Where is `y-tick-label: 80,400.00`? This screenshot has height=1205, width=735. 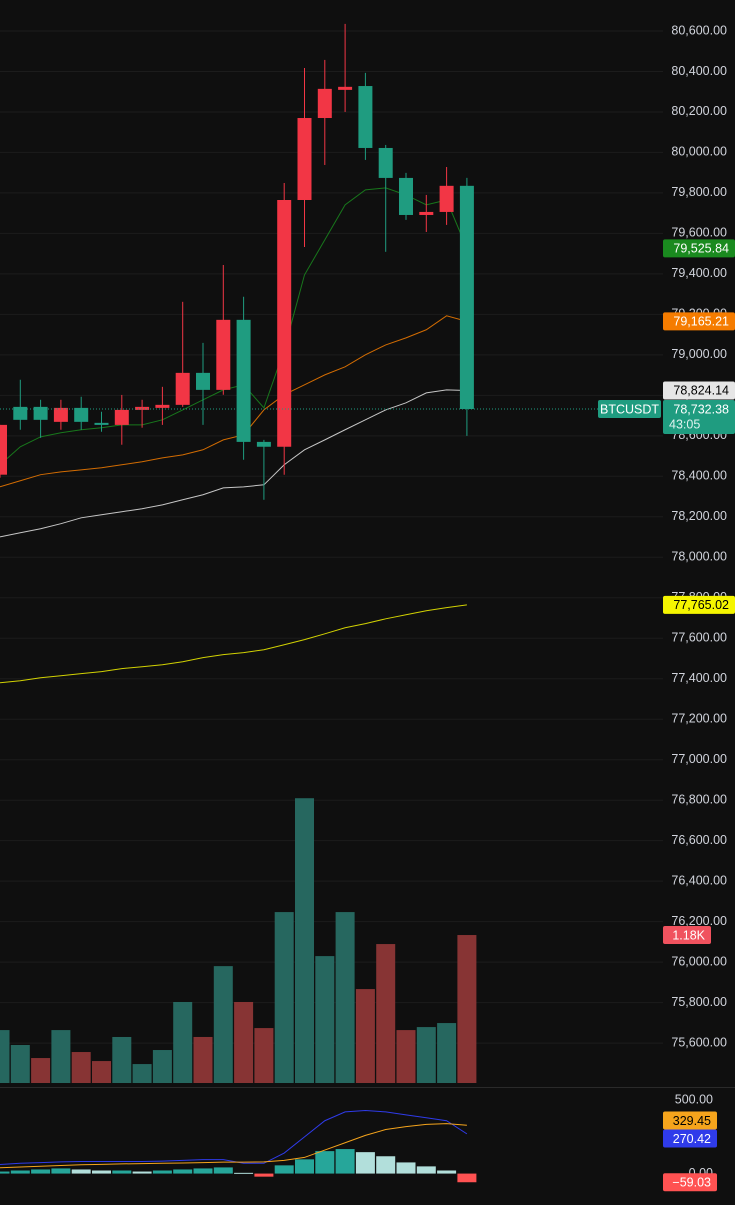 y-tick-label: 80,400.00 is located at coordinates (699, 71).